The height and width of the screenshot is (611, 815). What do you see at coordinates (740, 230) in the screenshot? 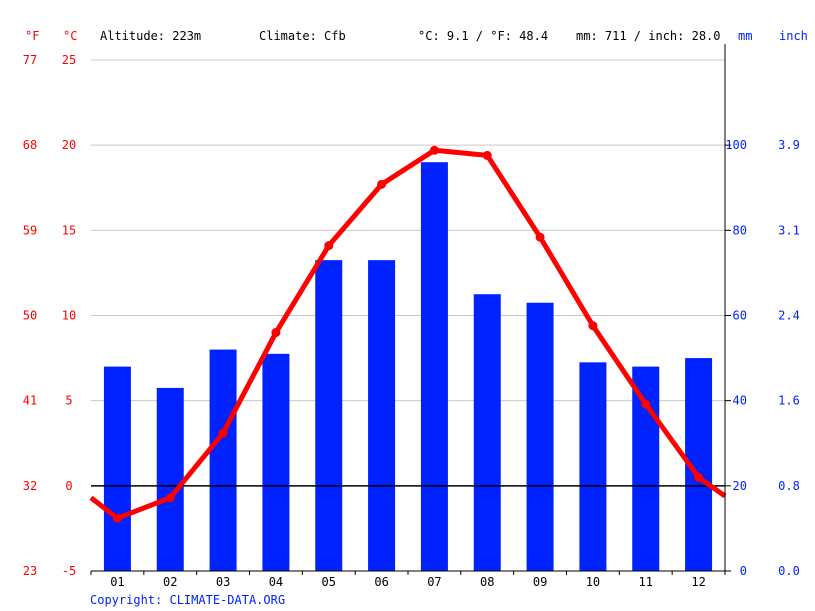
I see `tick-label-mm: 80` at bounding box center [740, 230].